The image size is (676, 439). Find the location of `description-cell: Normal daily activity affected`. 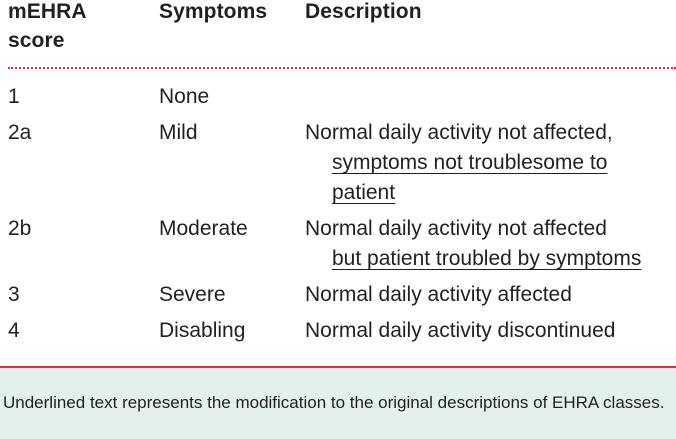

description-cell: Normal daily activity affected is located at coordinates (487, 295).